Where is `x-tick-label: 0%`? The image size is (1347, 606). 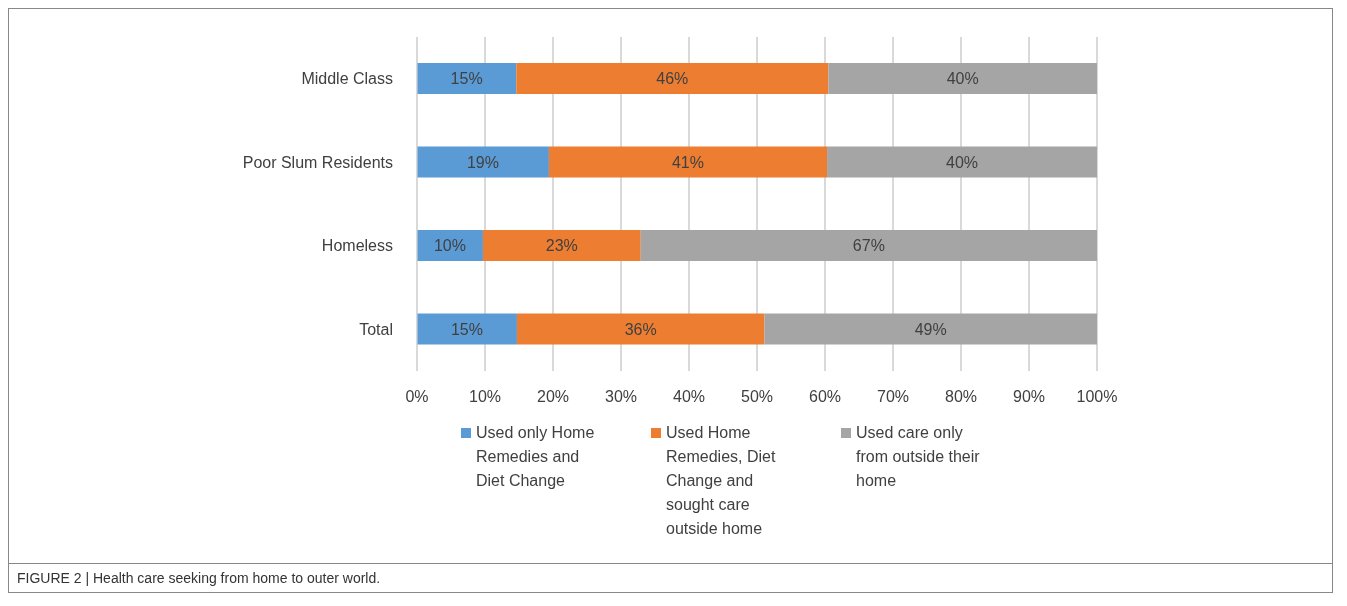 x-tick-label: 0% is located at coordinates (417, 397).